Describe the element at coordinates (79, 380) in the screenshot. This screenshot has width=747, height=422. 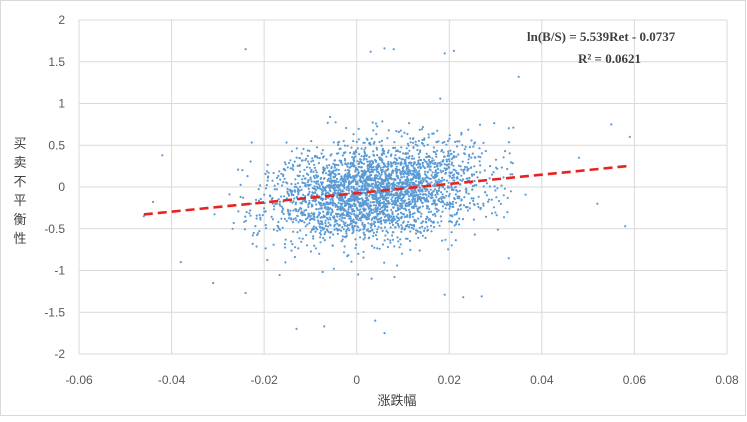
I see `x-tick-label: -0.06` at that location.